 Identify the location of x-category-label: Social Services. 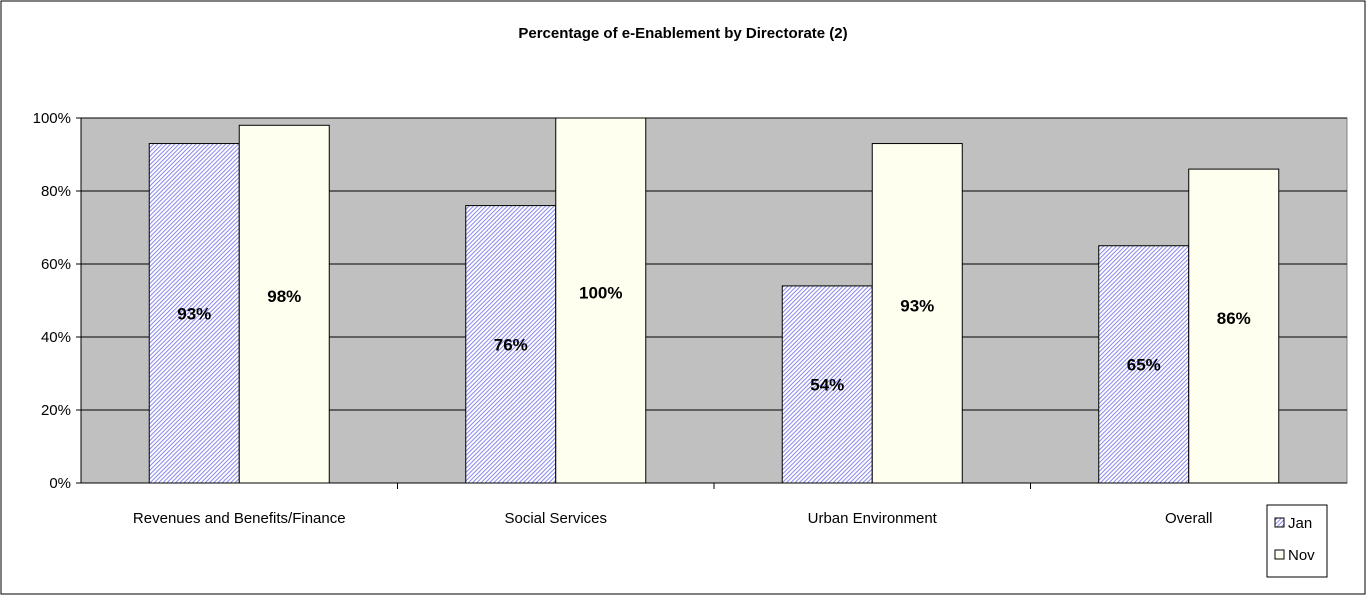
(555, 518).